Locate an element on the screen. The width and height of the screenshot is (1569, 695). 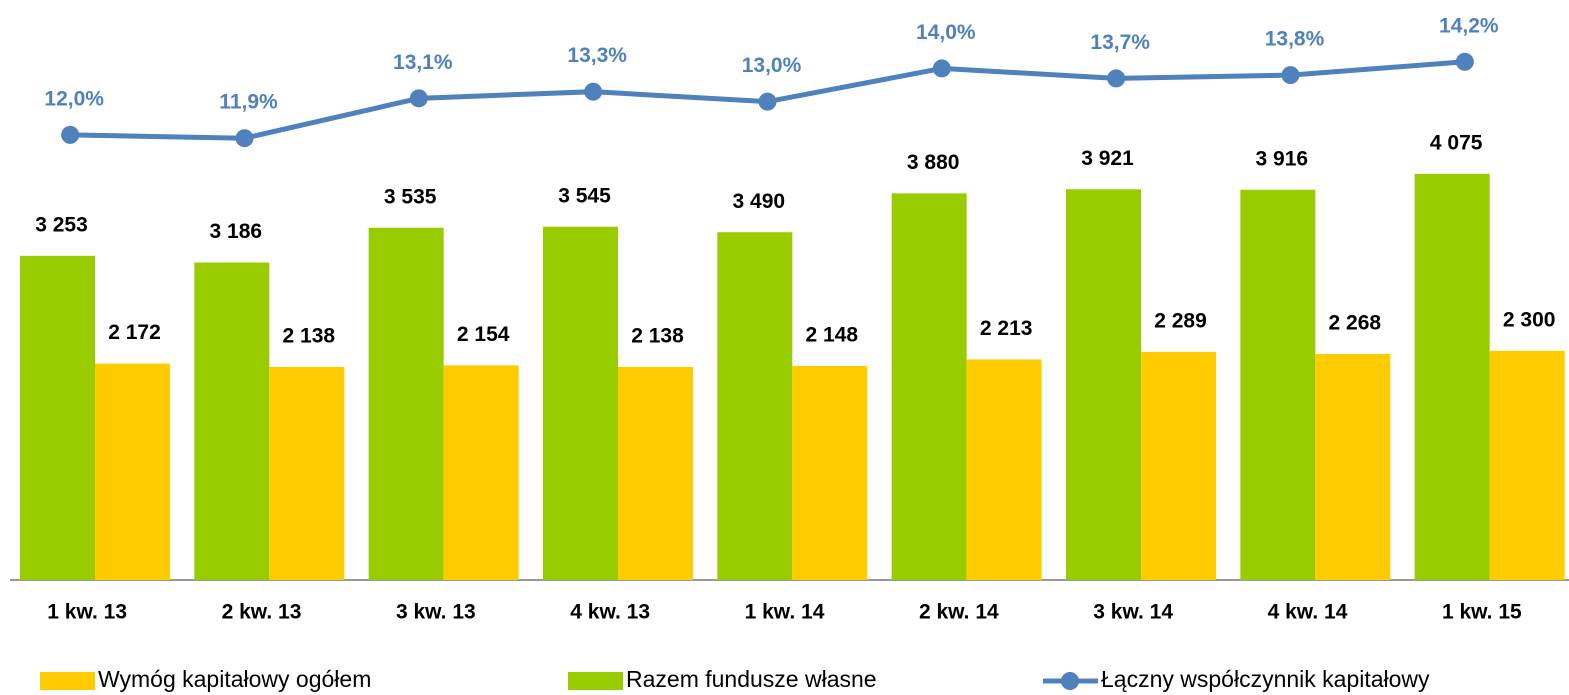
x-tick-label: 4 kw. 13 is located at coordinates (610, 612).